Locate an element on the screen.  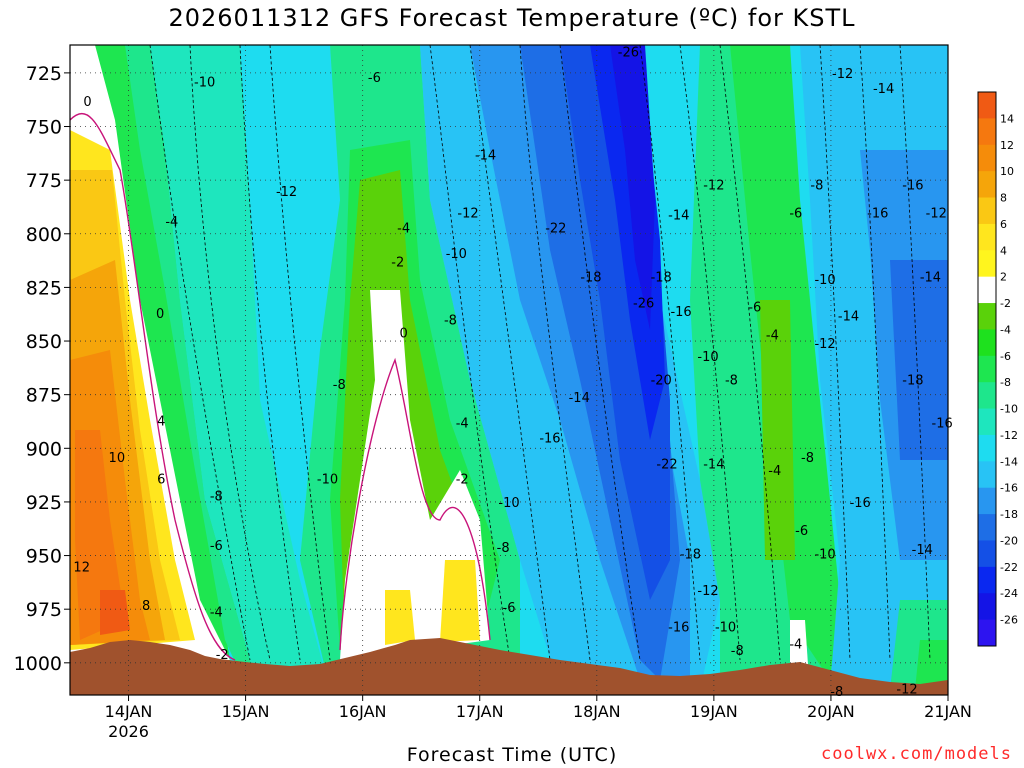
colorbar-label: 14 is located at coordinates (1007, 118).